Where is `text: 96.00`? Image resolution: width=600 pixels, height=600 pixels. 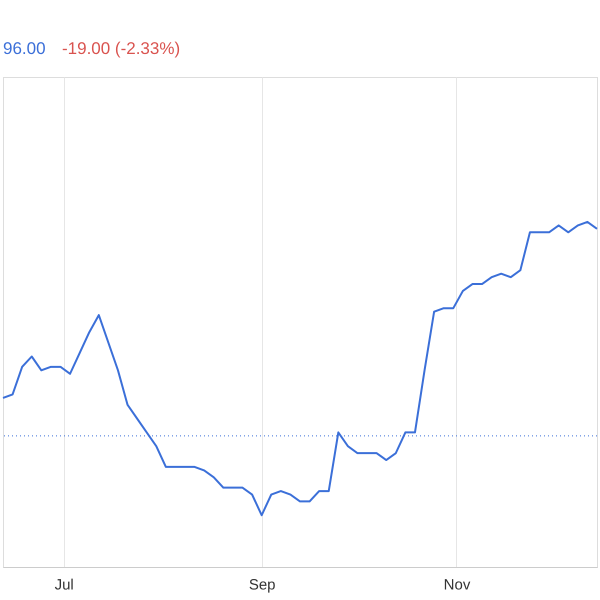
text: 96.00 is located at coordinates (24, 48).